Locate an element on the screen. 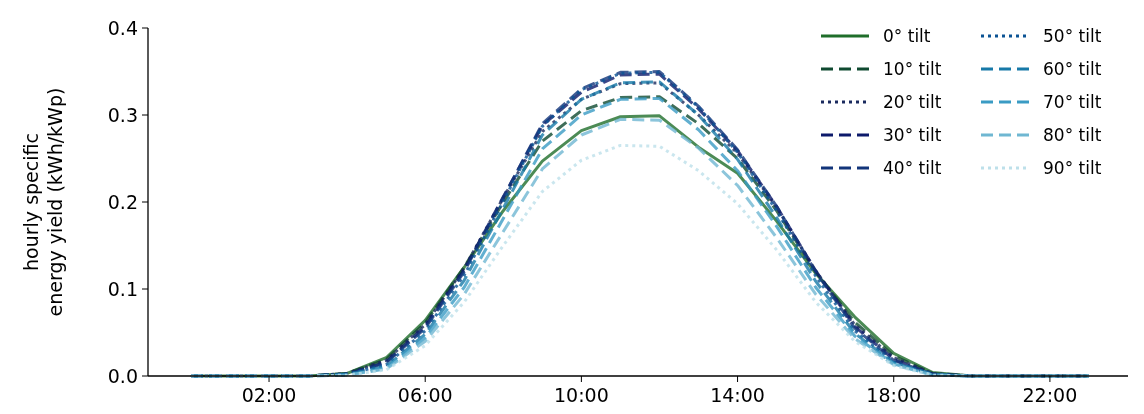 This screenshot has height=414, width=1144. legend-label: 0° tilt is located at coordinates (907, 35).